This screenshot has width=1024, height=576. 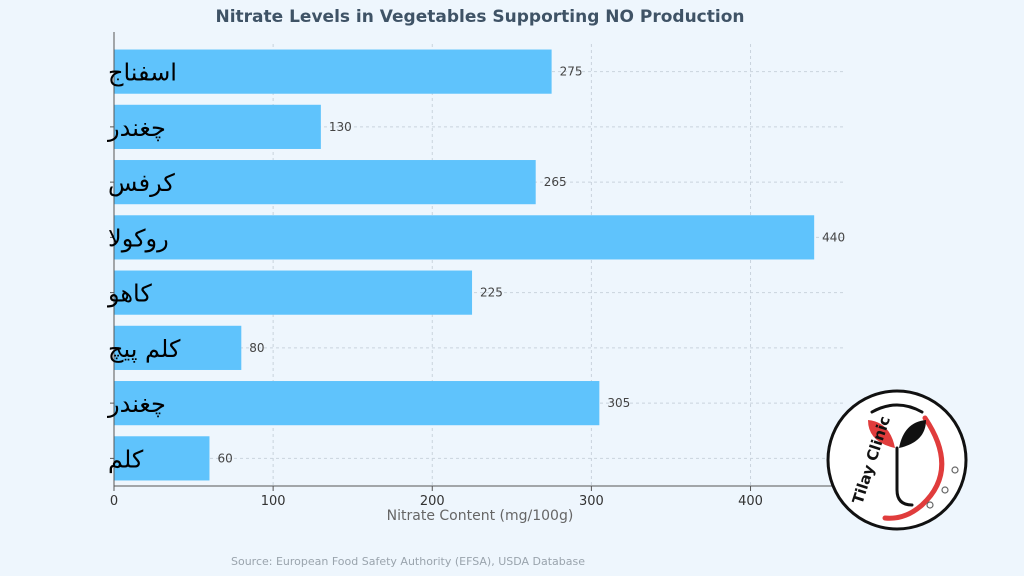 I want to click on bar-value-label: 130, so click(x=340, y=127).